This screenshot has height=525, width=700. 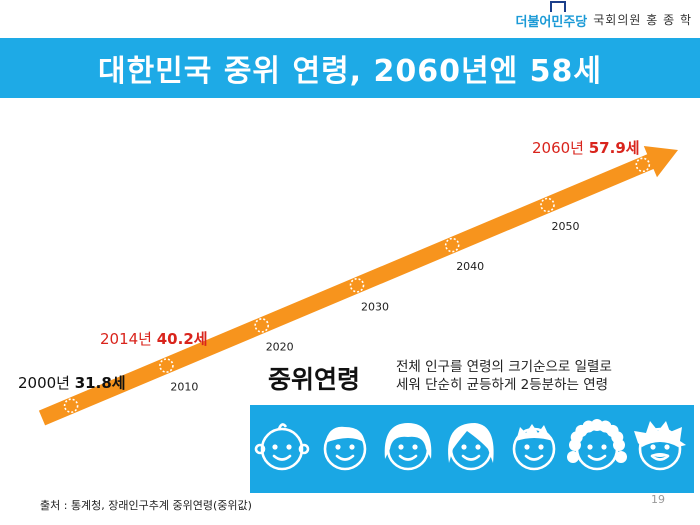 I want to click on callout-2014: 2014년 40.2세, so click(x=154, y=339).